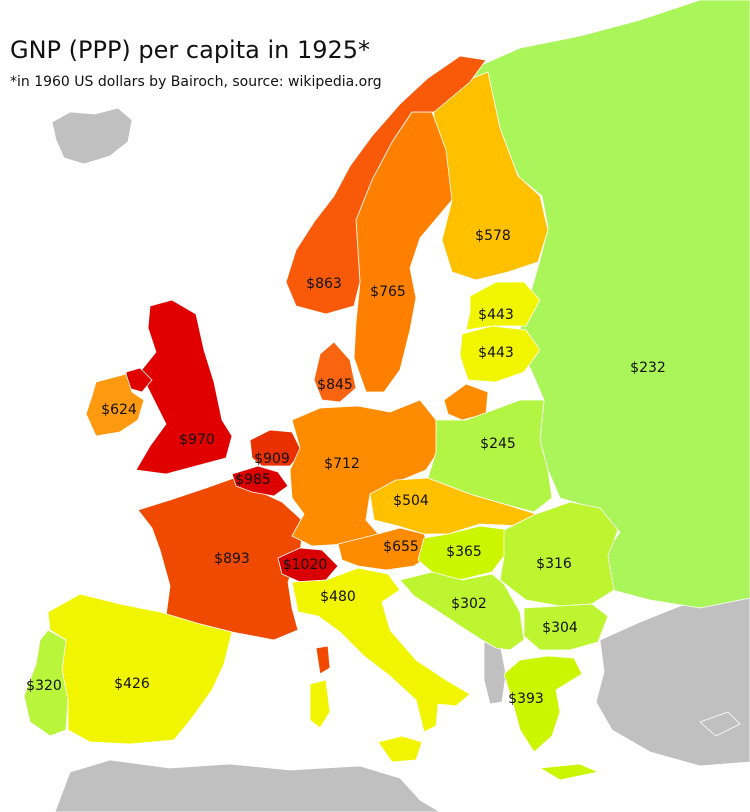 Image resolution: width=750 pixels, height=812 pixels. Describe the element at coordinates (190, 50) in the screenshot. I see `map-title: GNP (PPP) per capita in 1925*` at that location.